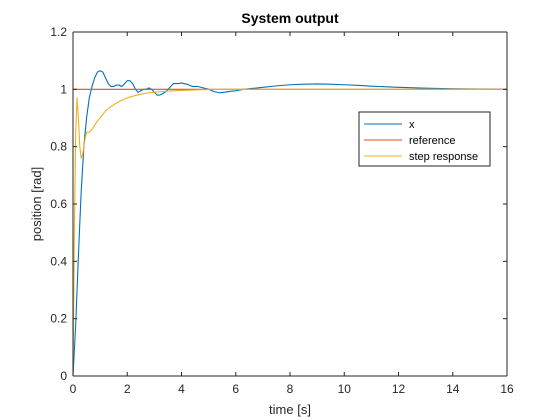 The image size is (560, 420). I want to click on x-tick-label: 6, so click(235, 389).